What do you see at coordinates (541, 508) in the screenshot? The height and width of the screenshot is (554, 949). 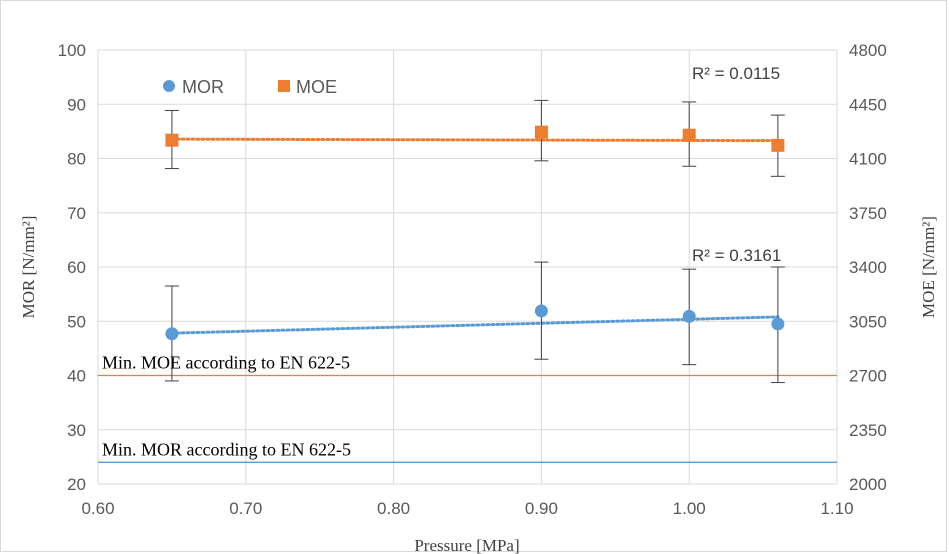 I see `x-tick-label: 0.90` at bounding box center [541, 508].